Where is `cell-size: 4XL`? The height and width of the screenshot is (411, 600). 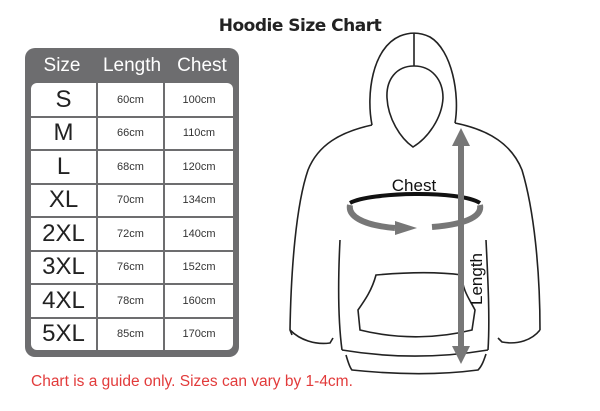
cell-size: 4XL is located at coordinates (64, 300).